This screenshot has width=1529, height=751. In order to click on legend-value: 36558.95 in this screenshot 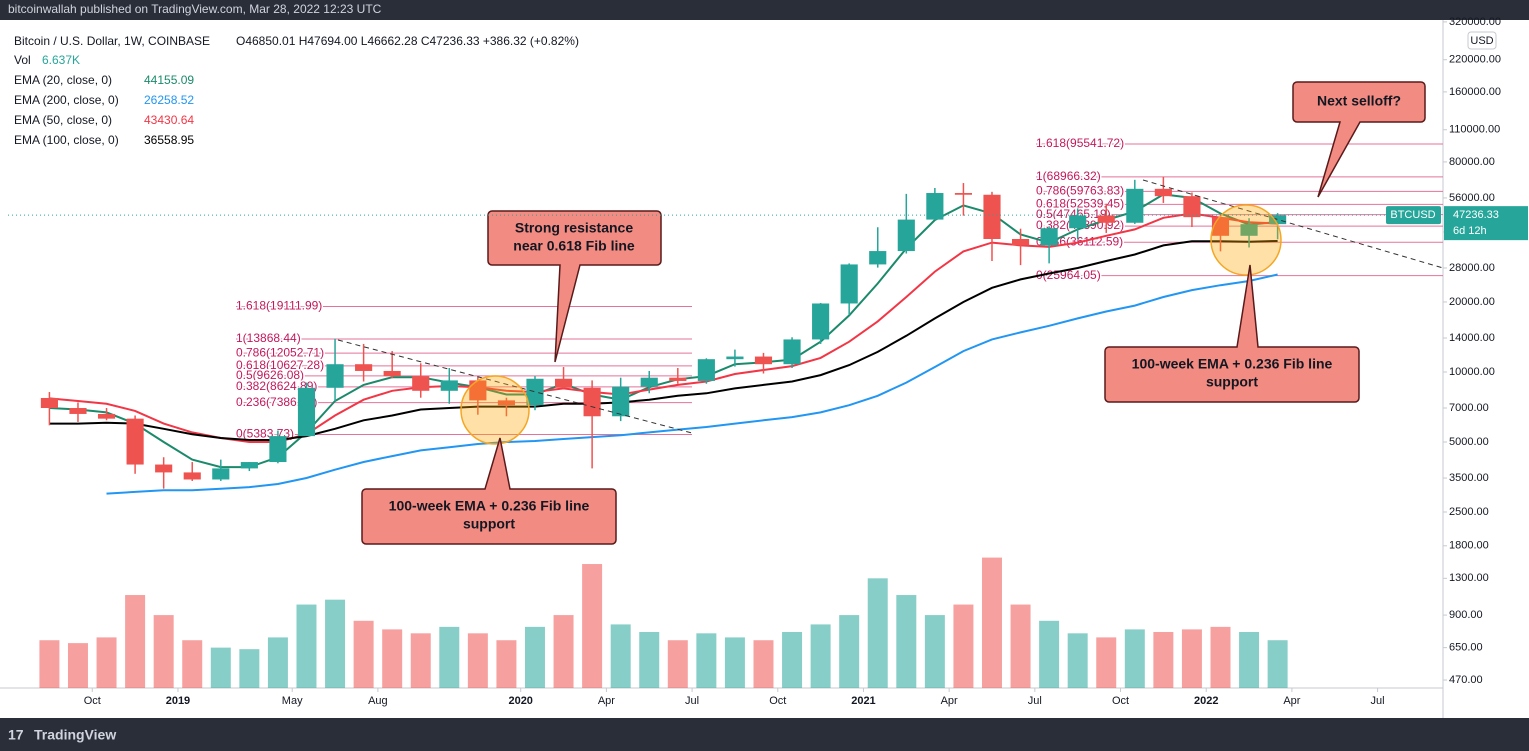, I will do `click(169, 140)`.